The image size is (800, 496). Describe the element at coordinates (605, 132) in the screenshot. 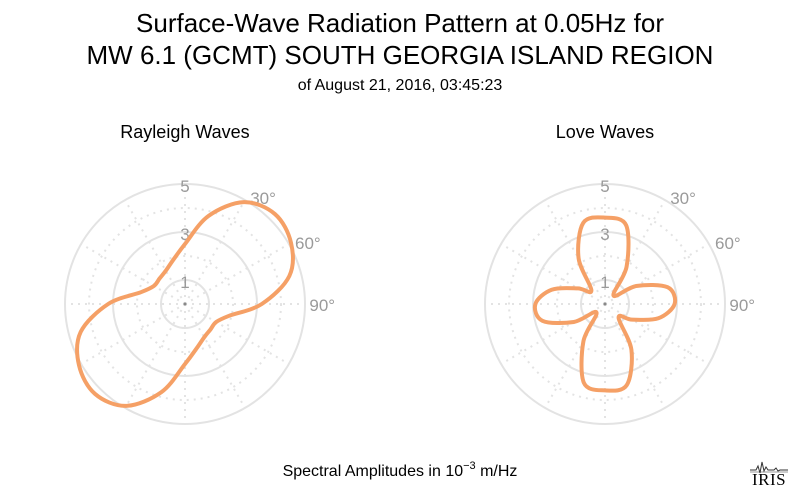

I see `panel-title: Love Waves` at that location.